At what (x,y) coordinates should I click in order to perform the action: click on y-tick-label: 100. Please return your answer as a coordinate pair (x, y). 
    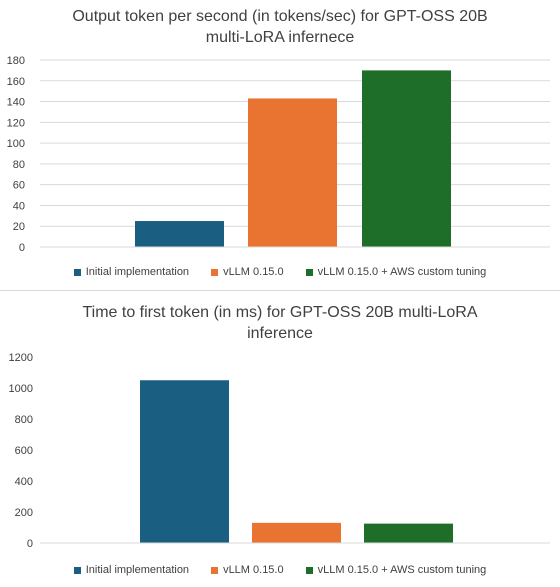
    Looking at the image, I should click on (16, 144).